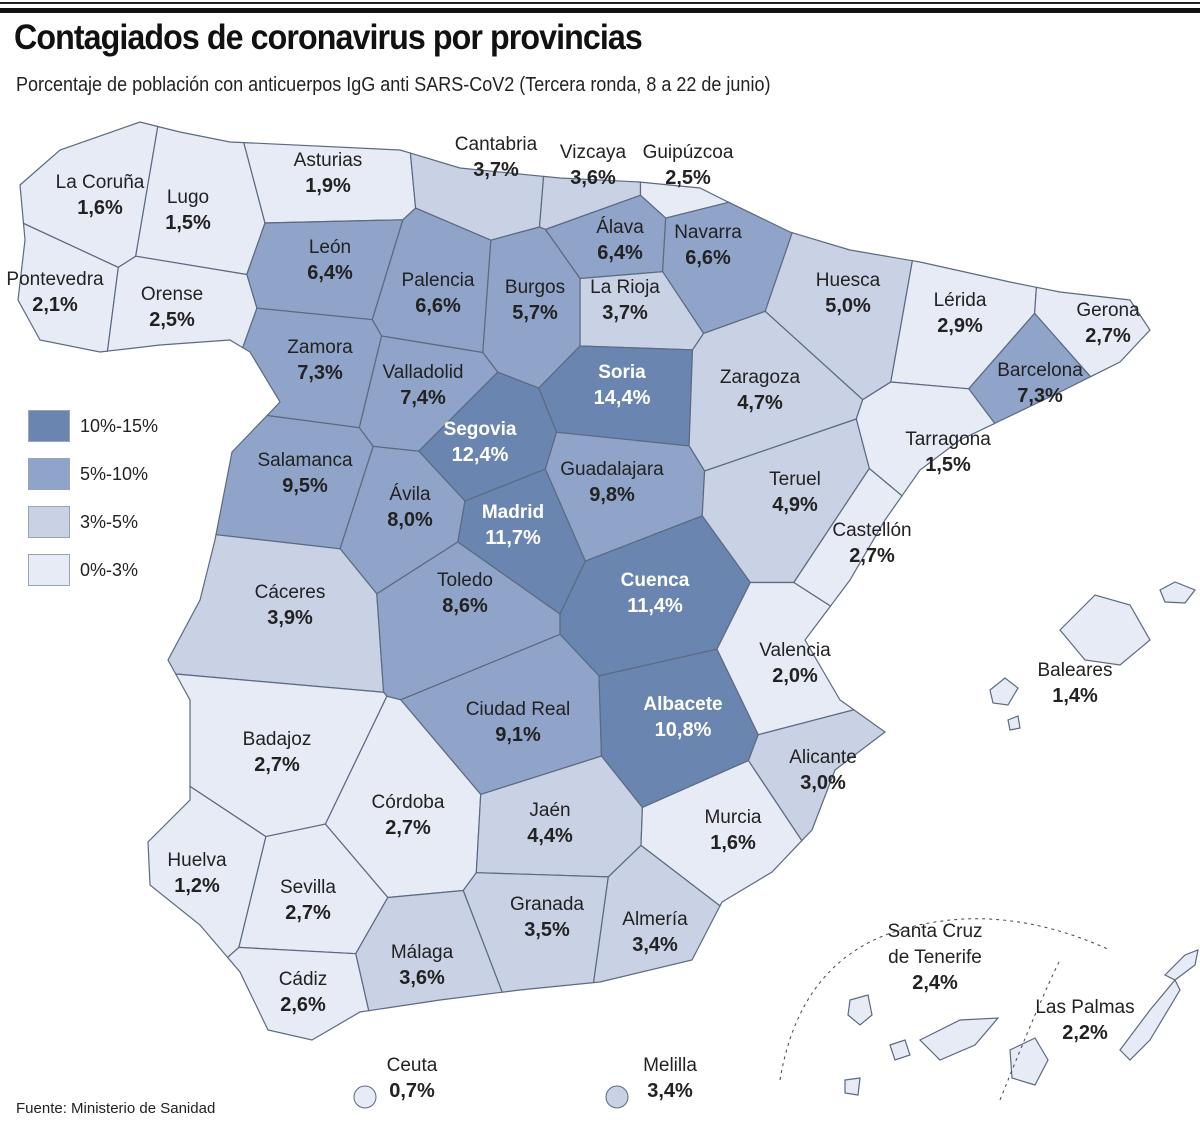 The width and height of the screenshot is (1200, 1129). Describe the element at coordinates (852, 1086) in the screenshot. I see `island-el-hierro` at that location.